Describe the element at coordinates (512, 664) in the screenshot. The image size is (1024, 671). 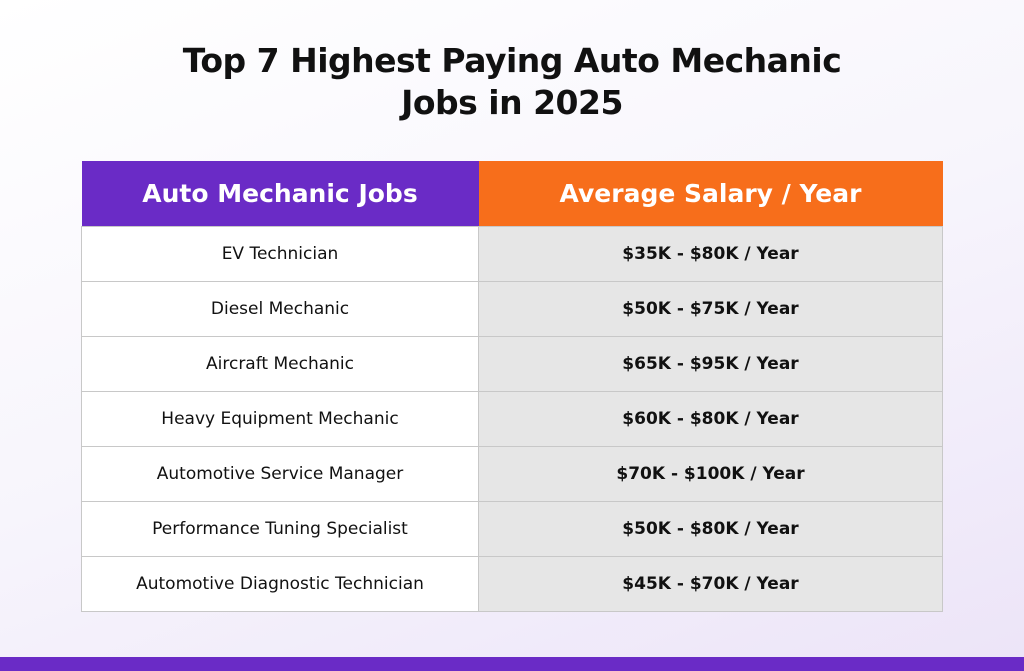
I see `footer-bar` at that location.